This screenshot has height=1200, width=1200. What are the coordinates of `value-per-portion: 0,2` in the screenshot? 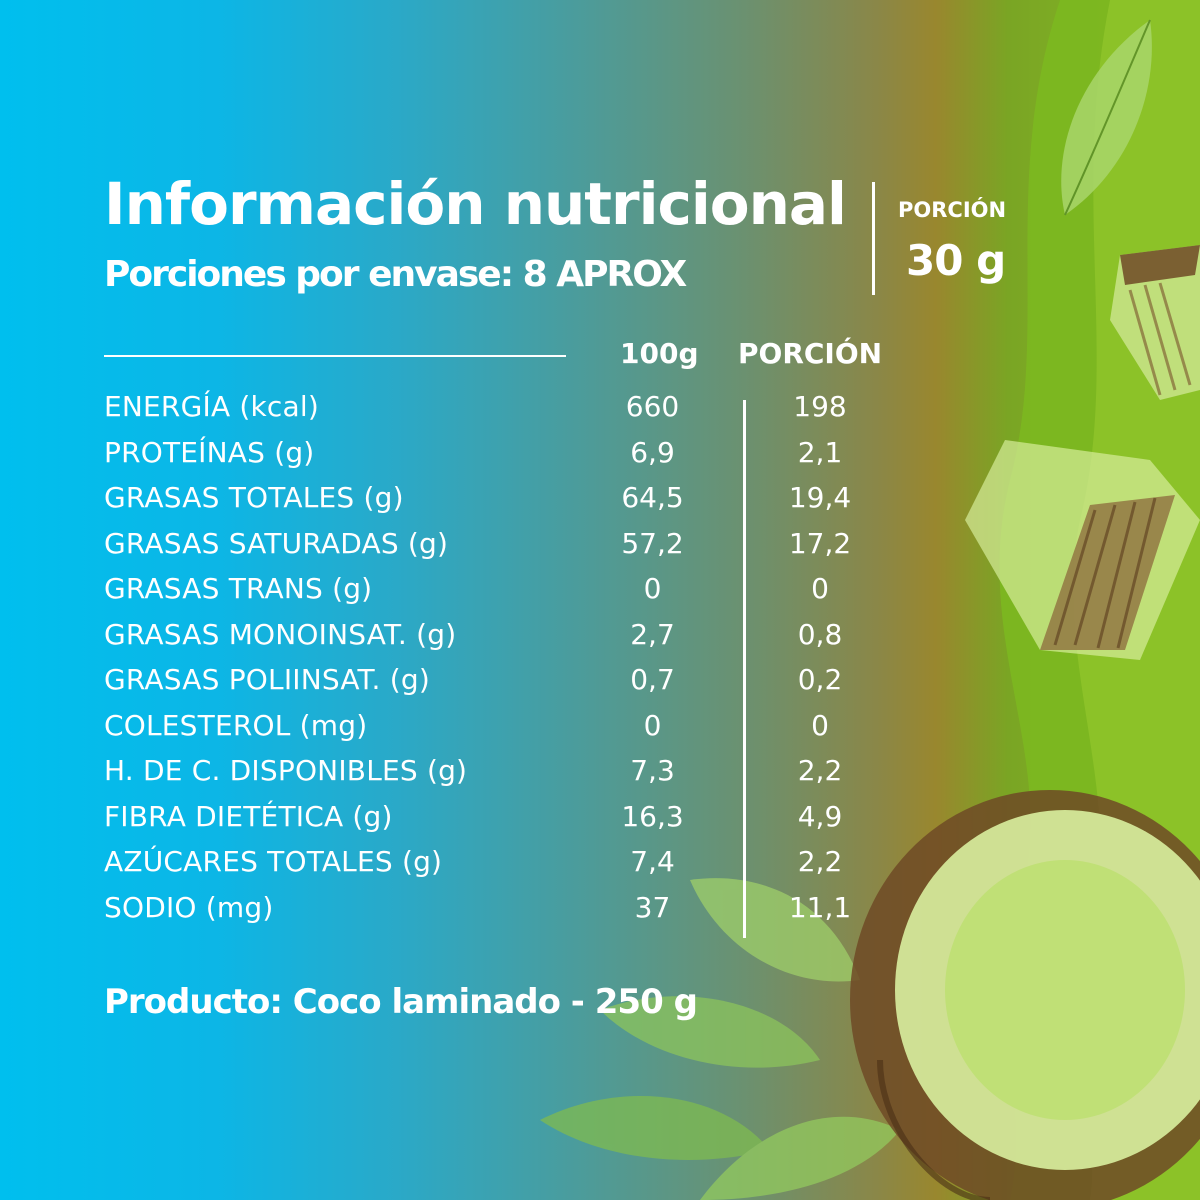 It's located at (820, 679).